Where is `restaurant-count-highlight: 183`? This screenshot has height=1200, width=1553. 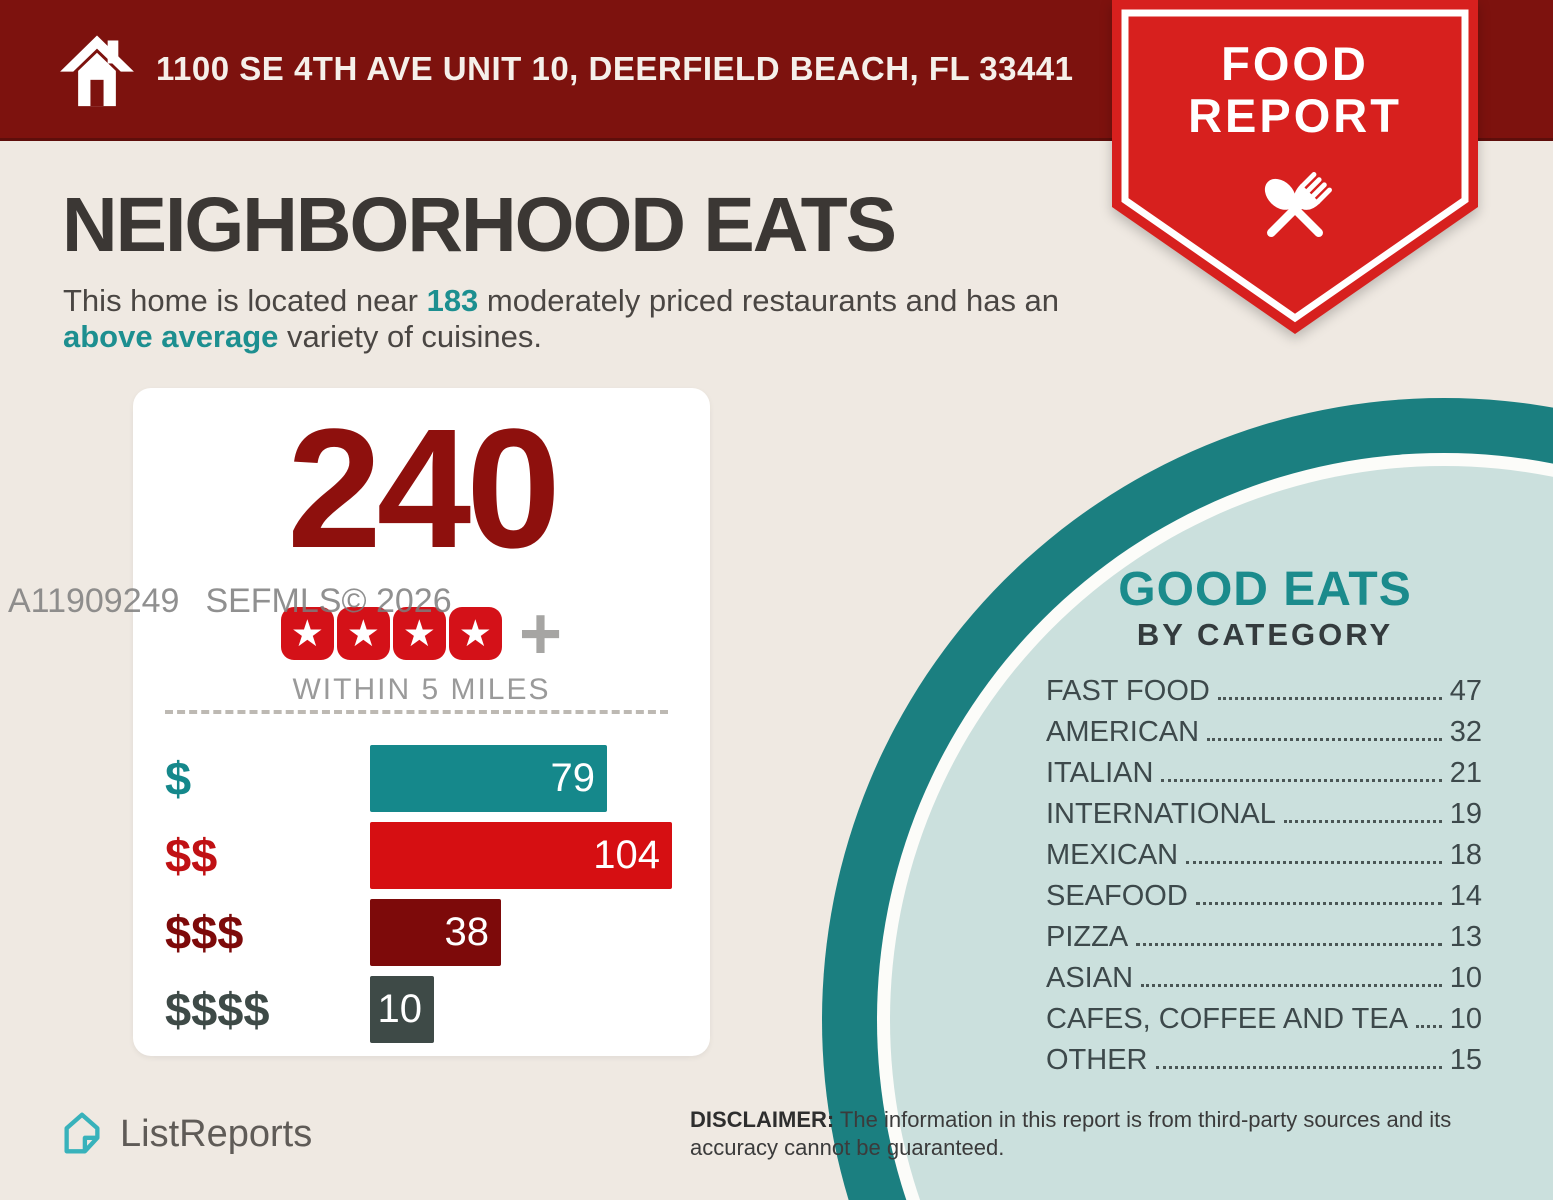
restaurant-count-highlight: 183 is located at coordinates (452, 300).